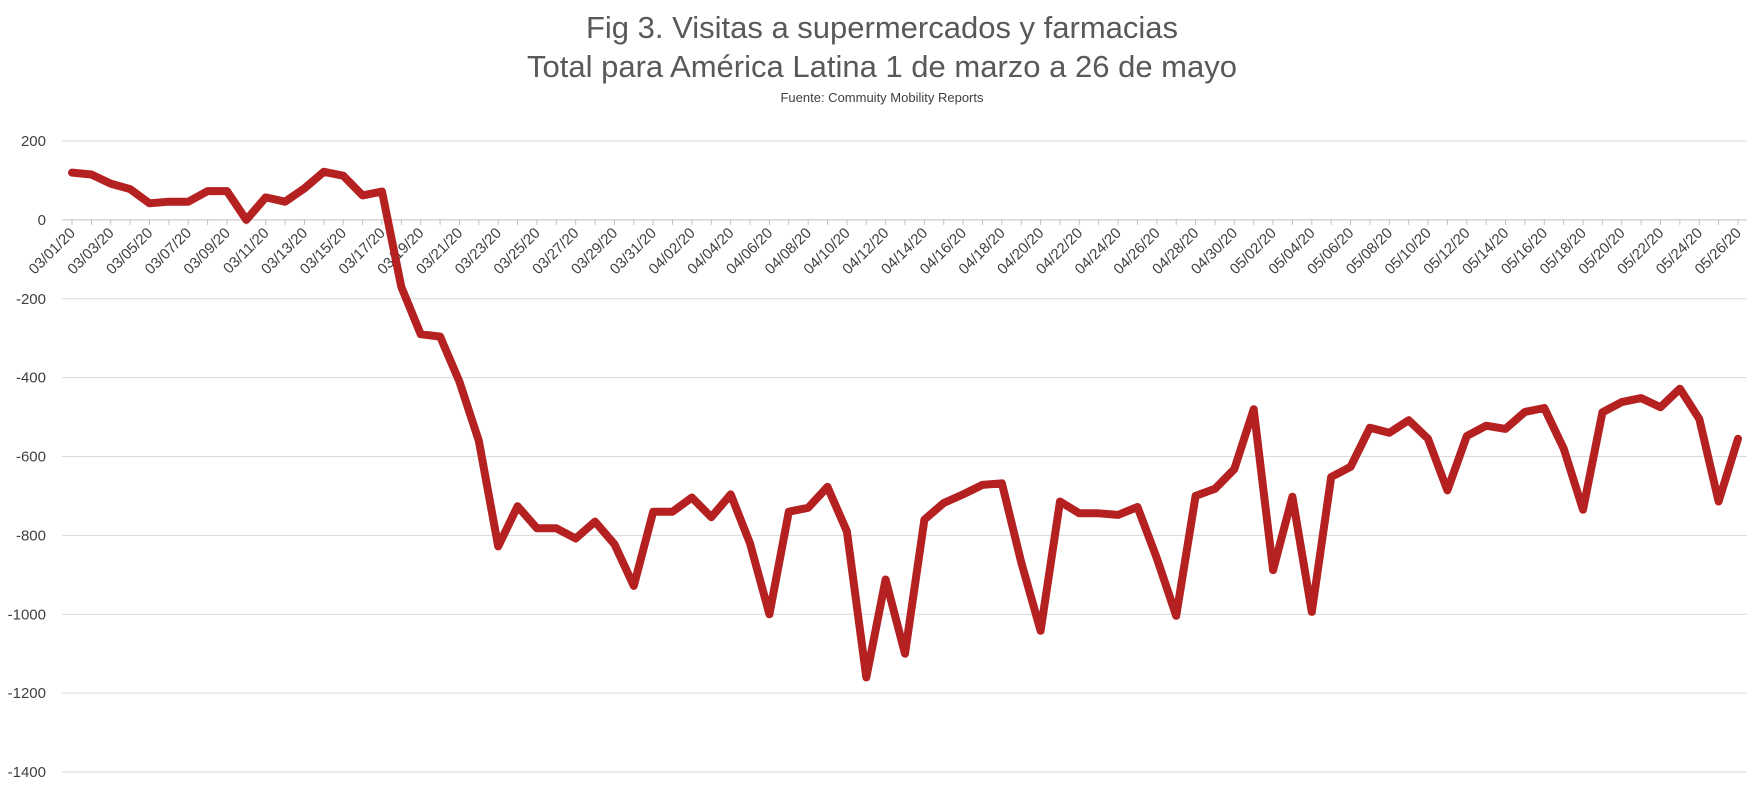  I want to click on y-tick-label: 200, so click(33, 141).